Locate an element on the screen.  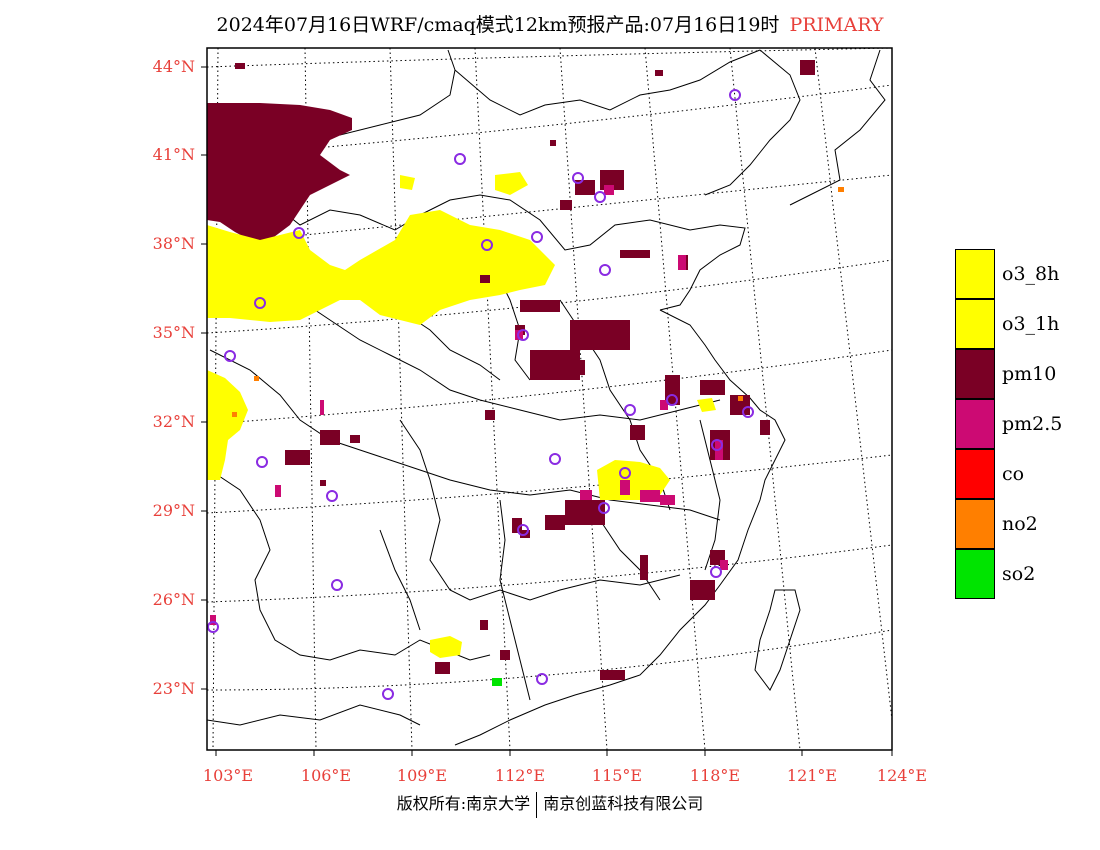
legend-item-o3-8h: o3_8h is located at coordinates (1027, 274).